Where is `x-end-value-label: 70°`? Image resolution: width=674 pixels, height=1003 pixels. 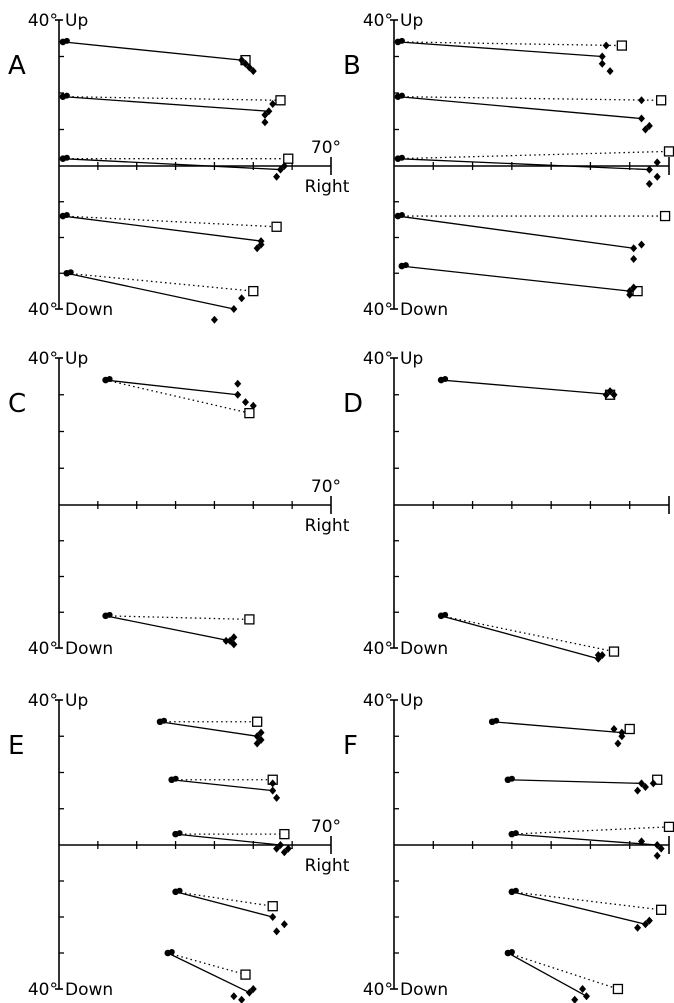
x-end-value-label: 70° is located at coordinates (326, 827).